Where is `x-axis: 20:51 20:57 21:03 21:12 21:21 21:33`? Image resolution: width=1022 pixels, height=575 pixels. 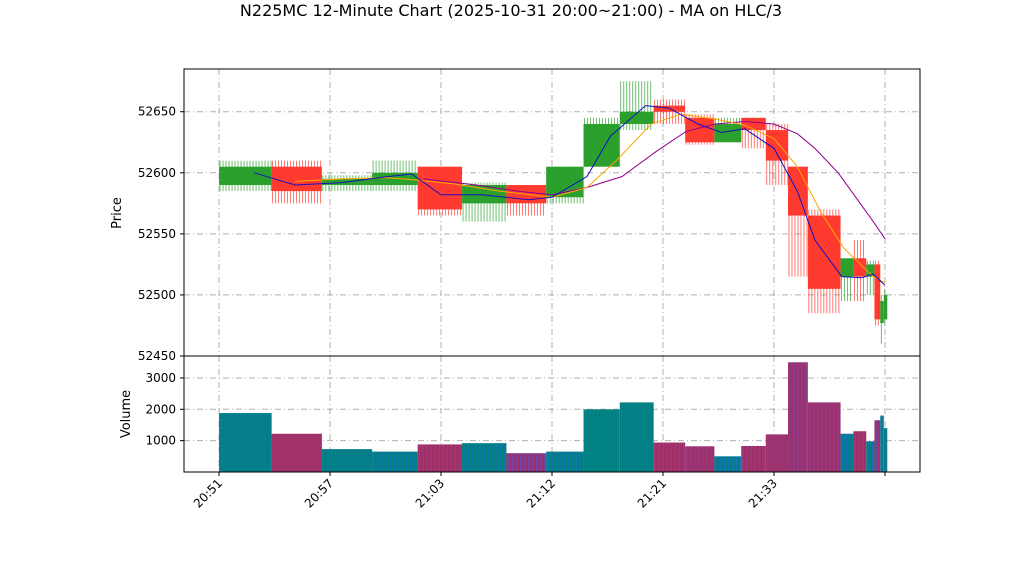 x-axis: 20:51 20:57 21:03 21:12 21:21 21:33 is located at coordinates (538, 491).